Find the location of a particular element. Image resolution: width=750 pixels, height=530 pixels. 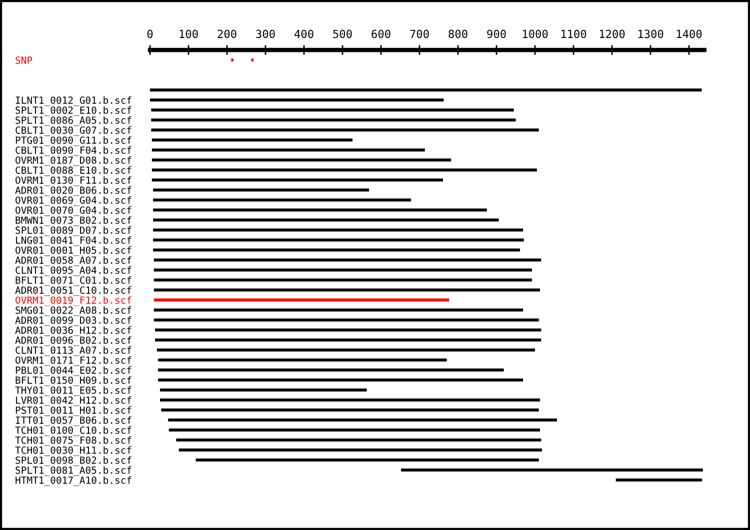

y-tick-label: SPLT1_0086_A05.b.scf is located at coordinates (74, 121).